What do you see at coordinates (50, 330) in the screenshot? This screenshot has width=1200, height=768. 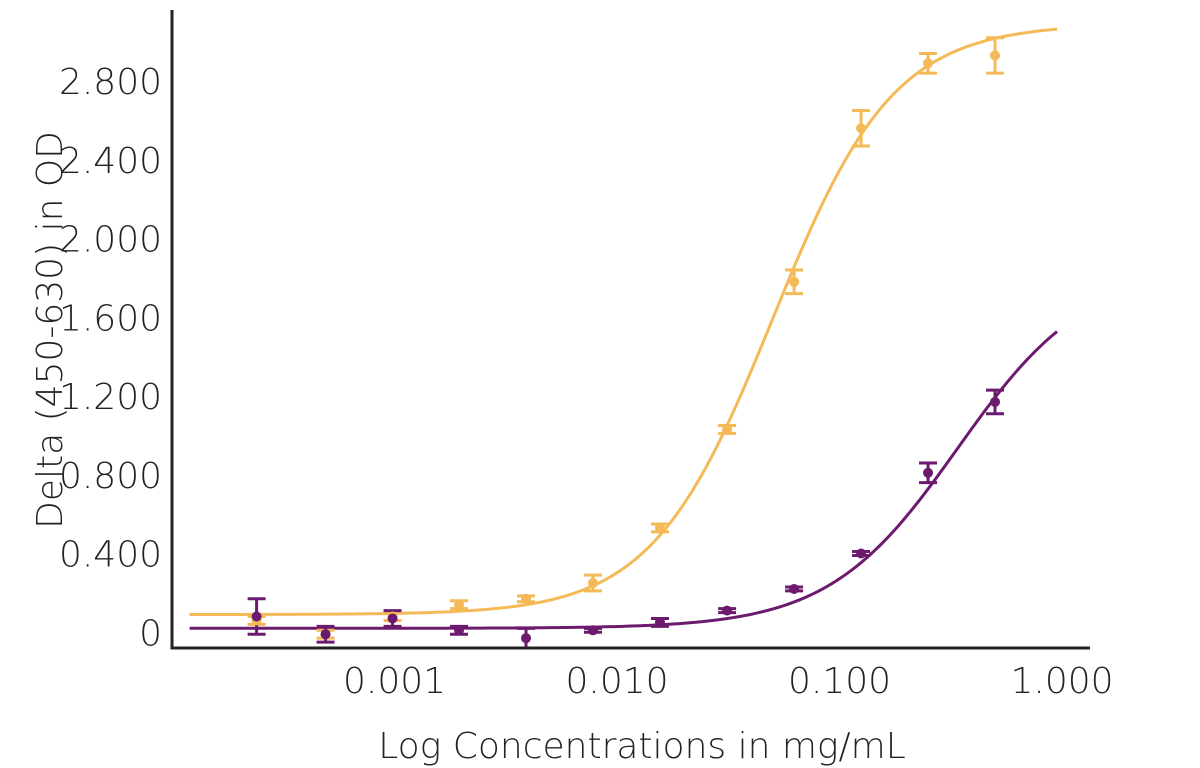 I see `y-axis-title: Delta (450-630) in OD` at bounding box center [50, 330].